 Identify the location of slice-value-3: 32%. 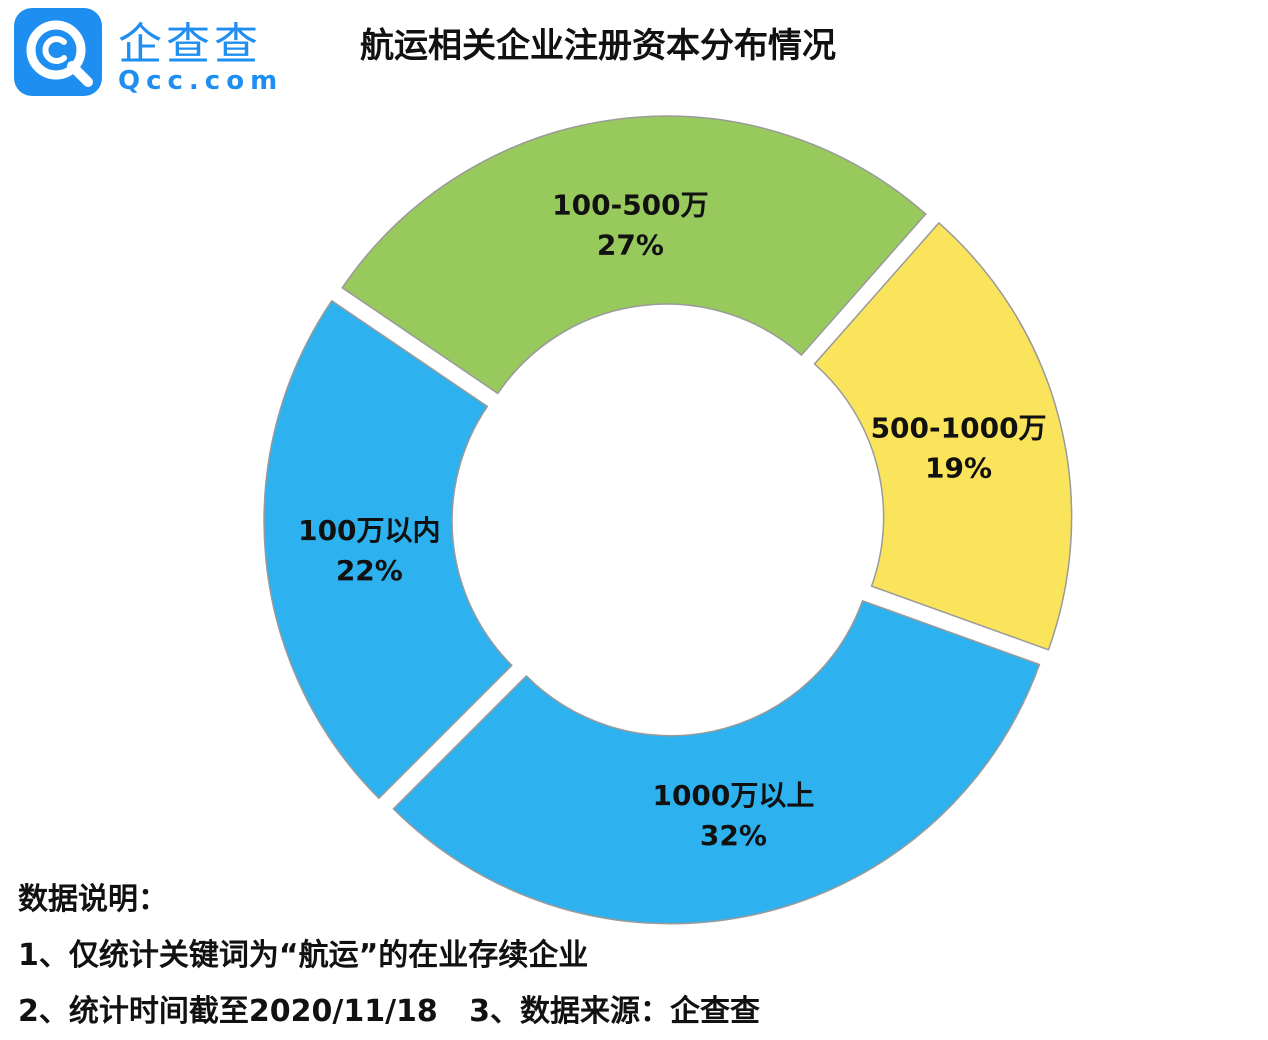
(733, 835).